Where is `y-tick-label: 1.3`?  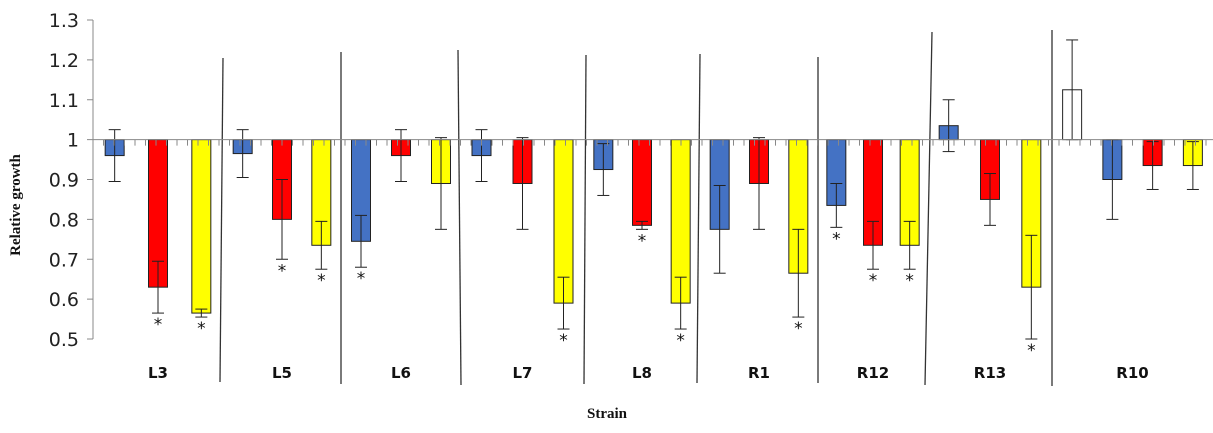
y-tick-label: 1.3 is located at coordinates (64, 21).